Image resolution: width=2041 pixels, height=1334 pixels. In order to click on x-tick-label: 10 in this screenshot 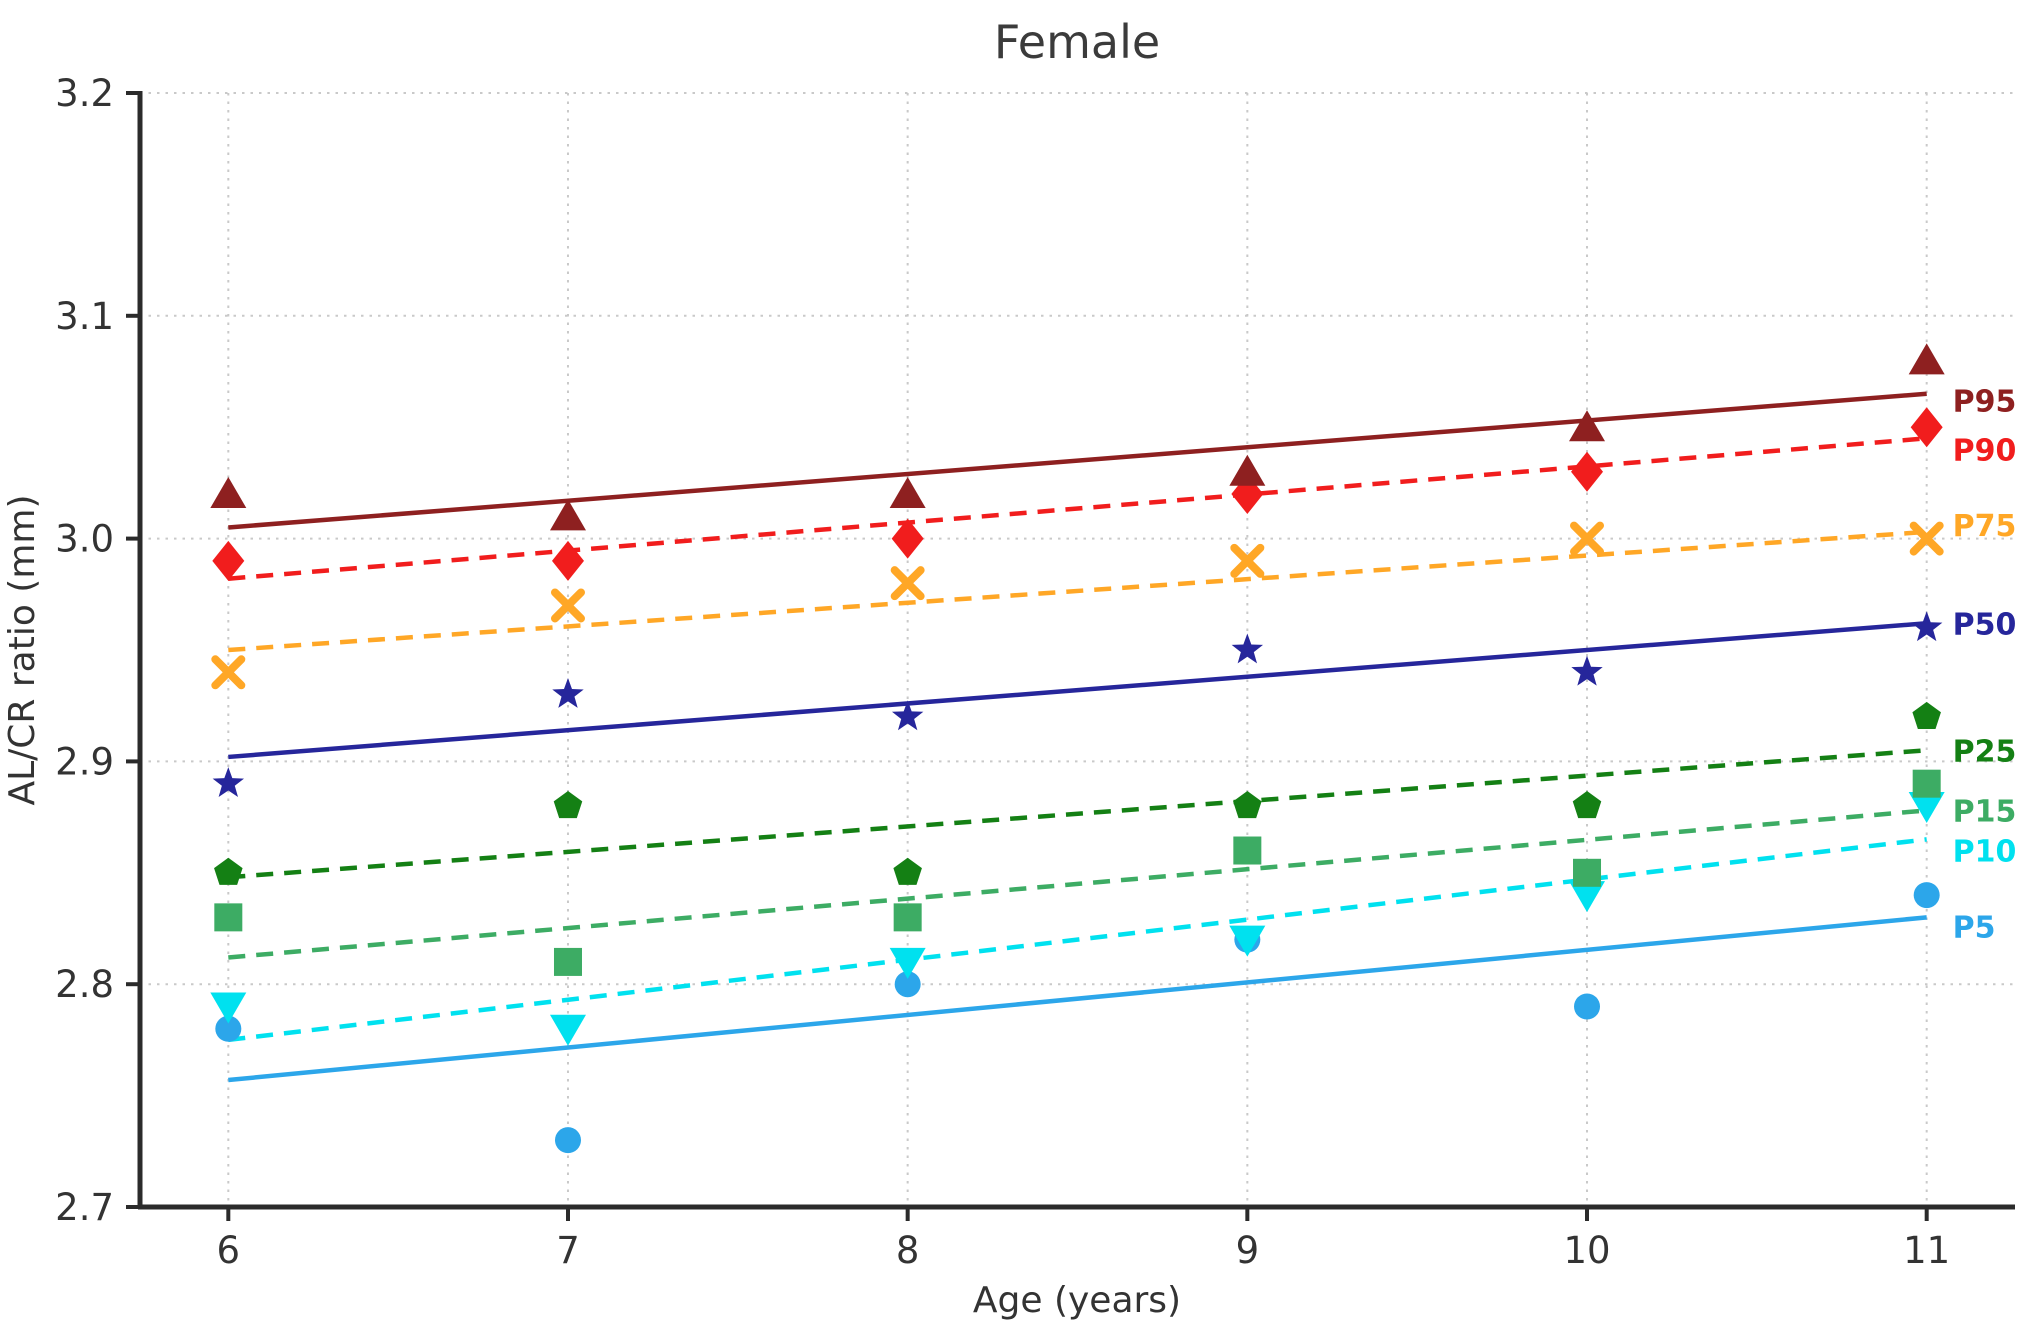, I will do `click(1586, 1250)`.